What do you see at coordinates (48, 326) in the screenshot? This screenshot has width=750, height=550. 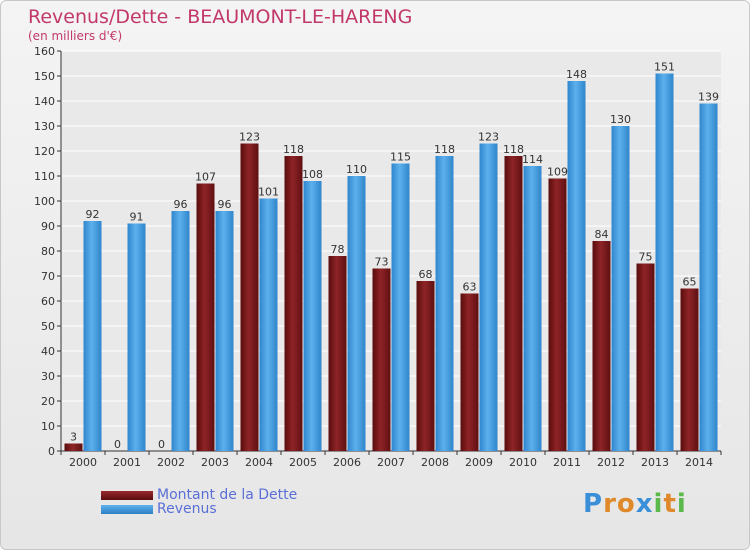 I see `y-tick-label: 50` at bounding box center [48, 326].